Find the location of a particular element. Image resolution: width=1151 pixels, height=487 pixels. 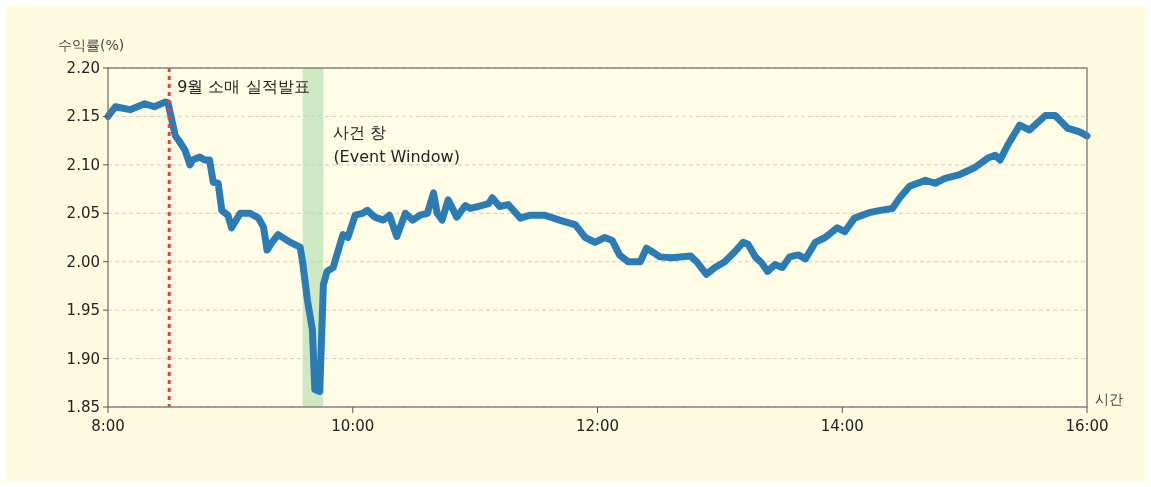

x-tick-label: 10:00 is located at coordinates (353, 426).